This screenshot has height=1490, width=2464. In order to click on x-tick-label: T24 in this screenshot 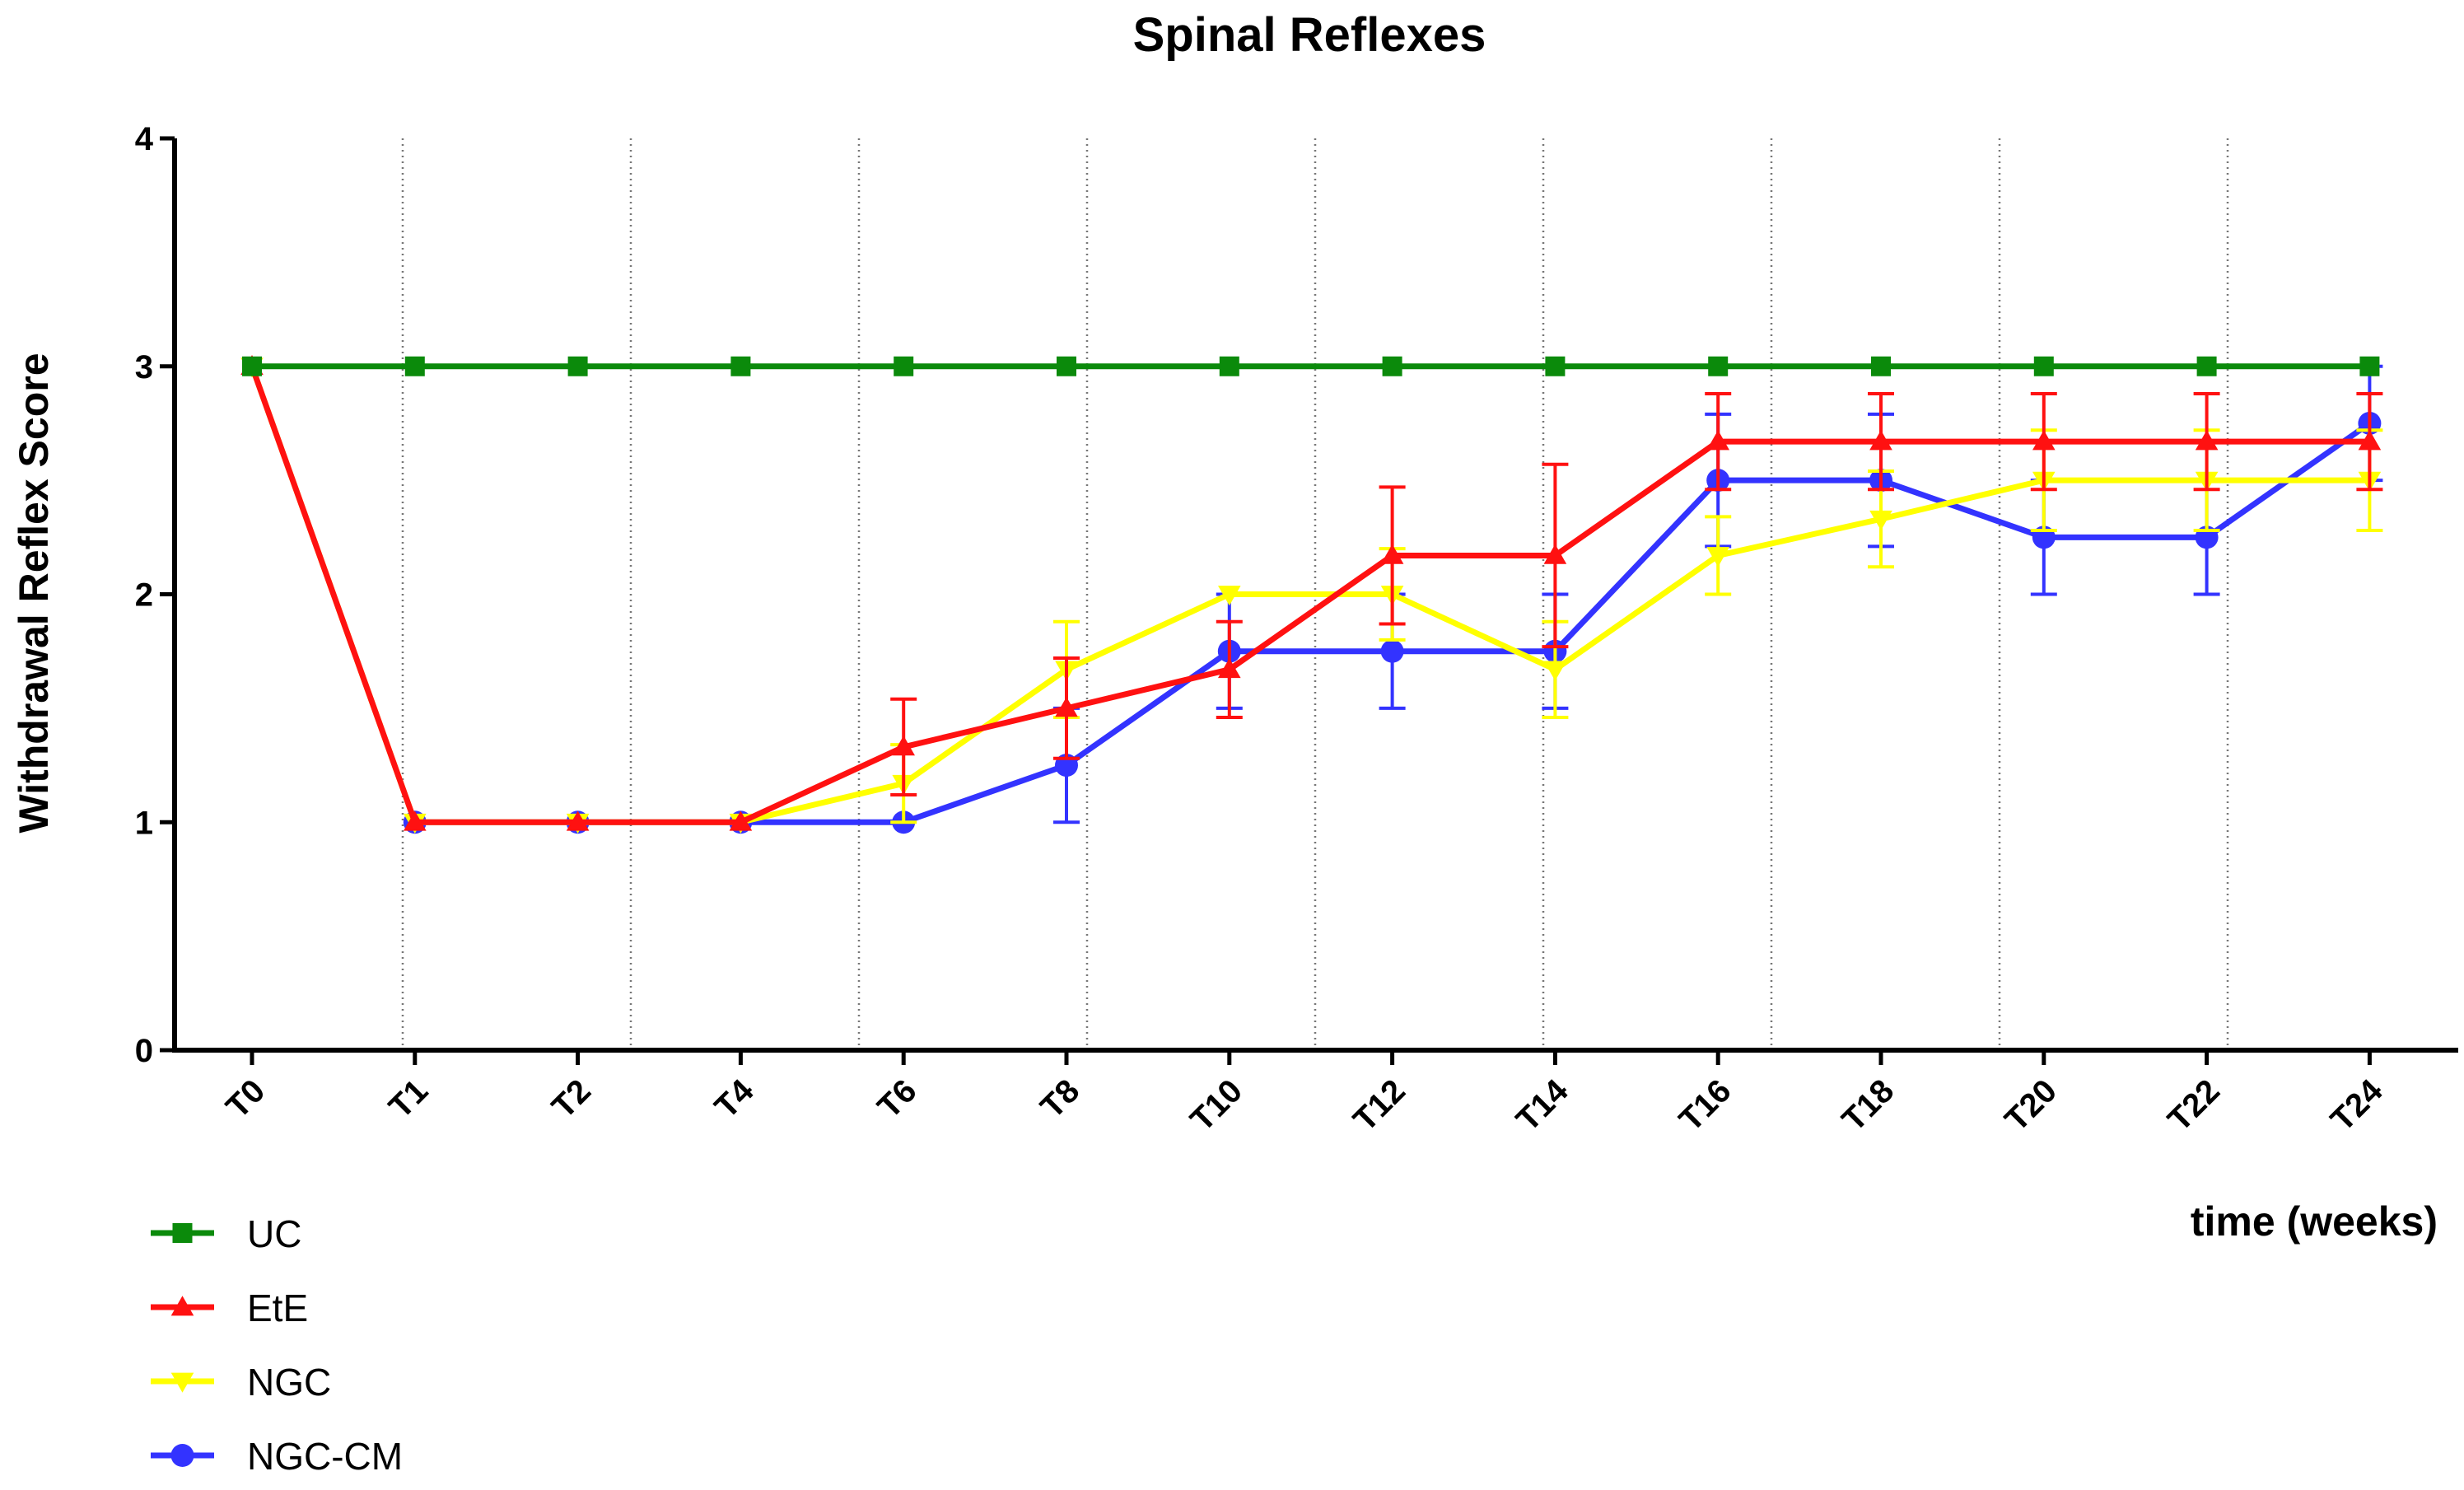, I will do `click(2357, 1105)`.